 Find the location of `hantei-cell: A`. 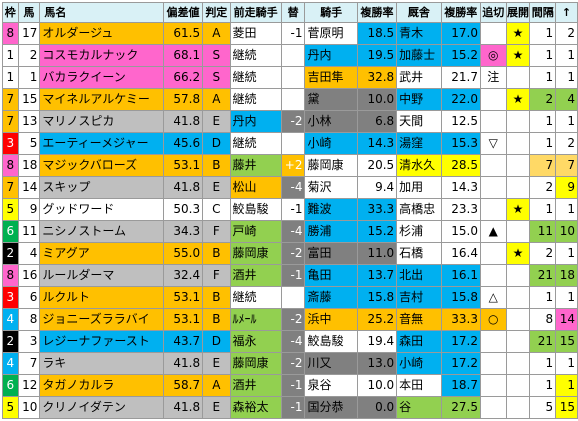

hantei-cell: A is located at coordinates (216, 385).